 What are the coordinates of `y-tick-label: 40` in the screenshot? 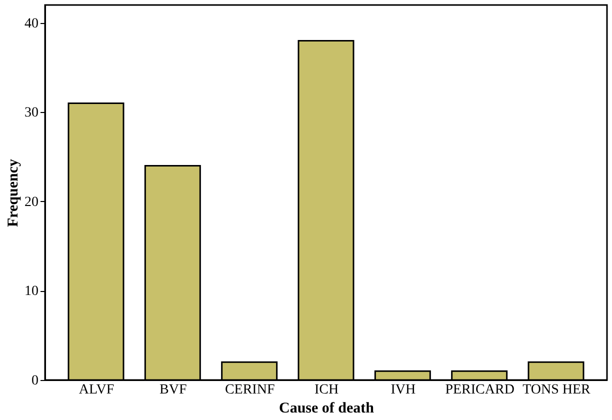 It's located at (31, 24).